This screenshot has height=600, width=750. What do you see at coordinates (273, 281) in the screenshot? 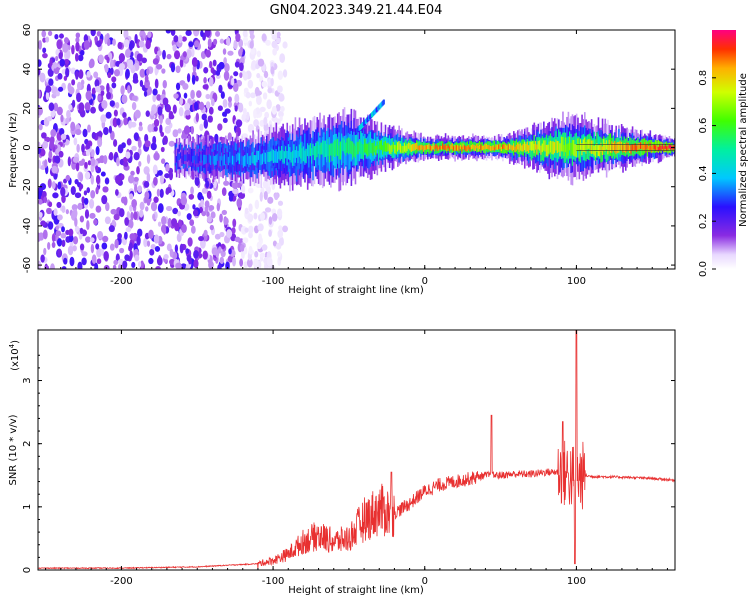
I see `spectrogram-xtick-label: -100` at bounding box center [273, 281].